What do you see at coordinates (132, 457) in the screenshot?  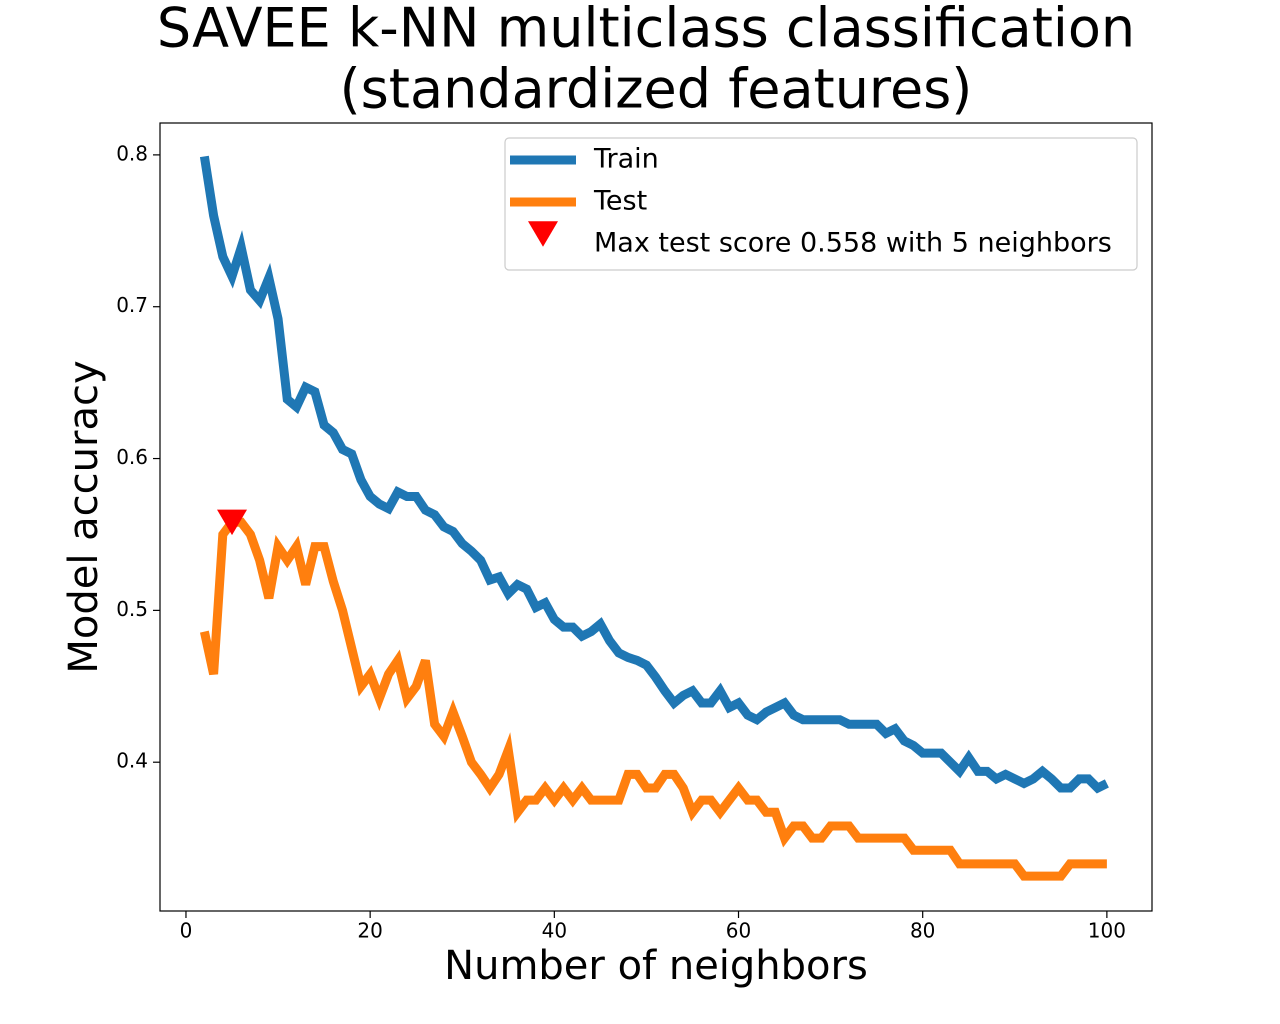 I see `y-tick-label: 0.6` at bounding box center [132, 457].